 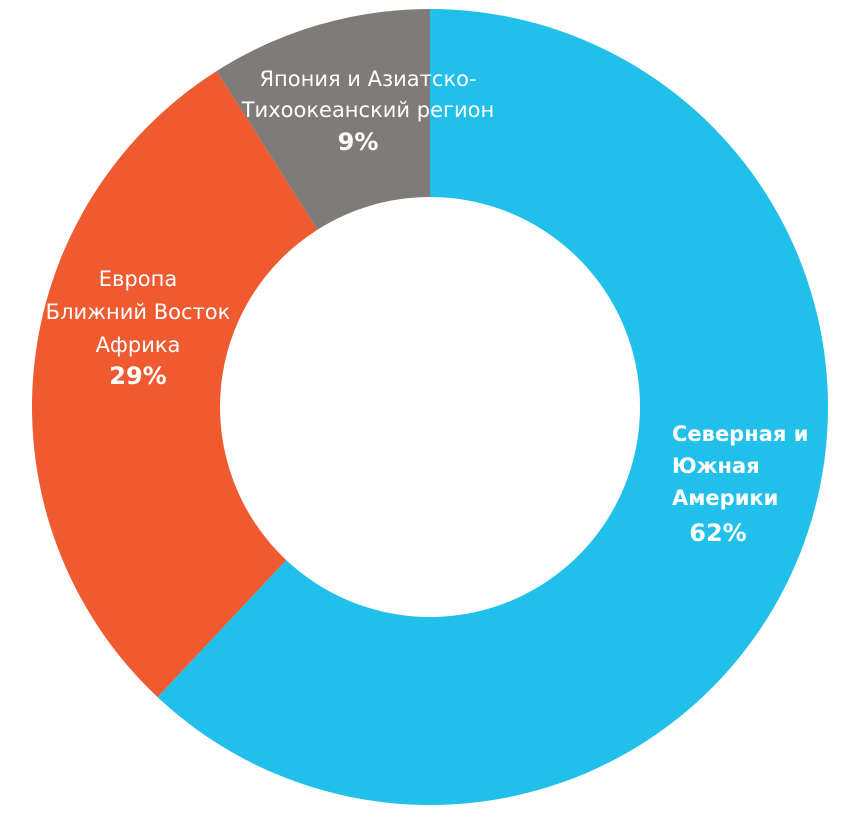 I want to click on slice-label: Япония и Азиатско-, so click(x=367, y=79).